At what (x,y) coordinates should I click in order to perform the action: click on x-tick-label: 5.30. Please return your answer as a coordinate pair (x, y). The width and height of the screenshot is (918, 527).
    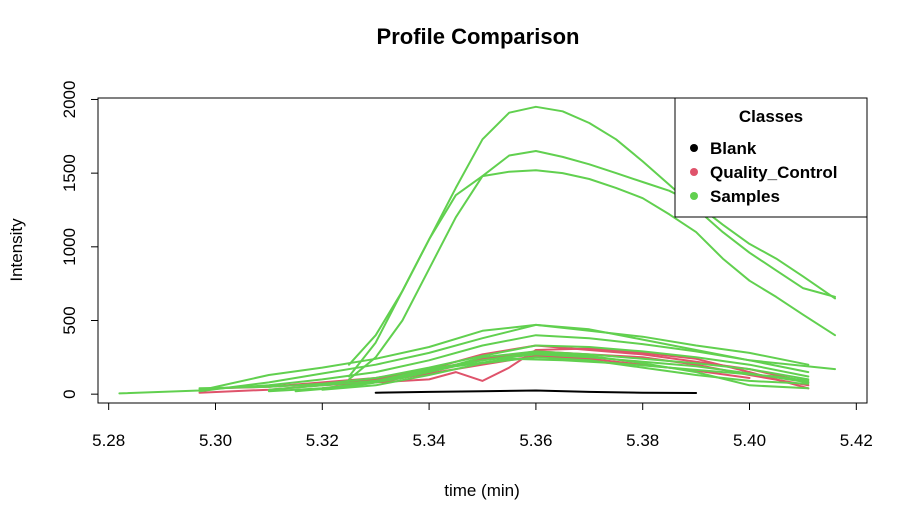
    Looking at the image, I should click on (215, 440).